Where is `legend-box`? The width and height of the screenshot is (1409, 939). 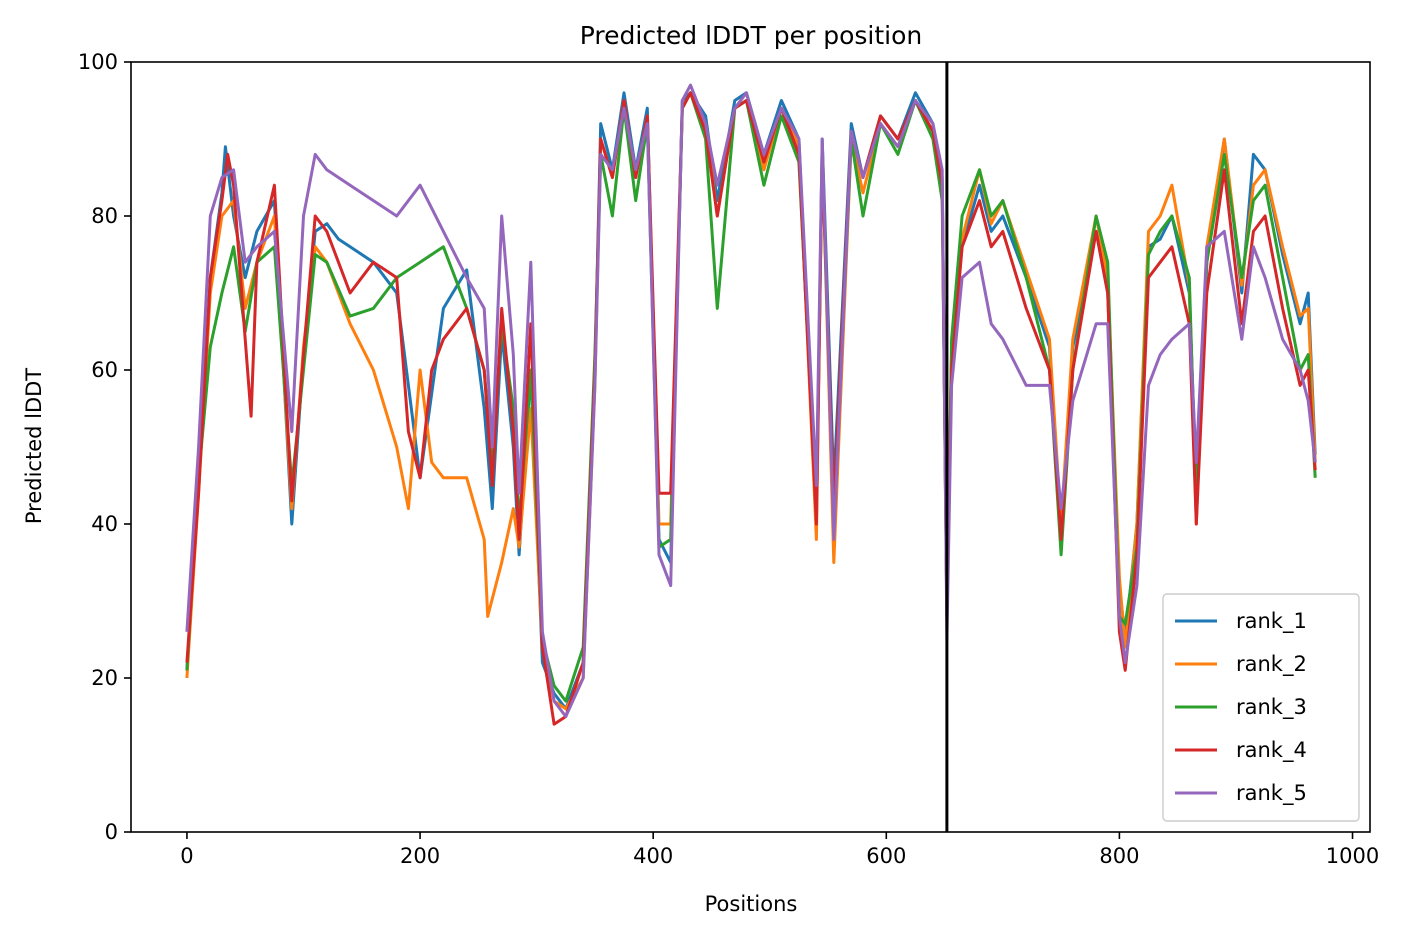 legend-box is located at coordinates (1261, 707).